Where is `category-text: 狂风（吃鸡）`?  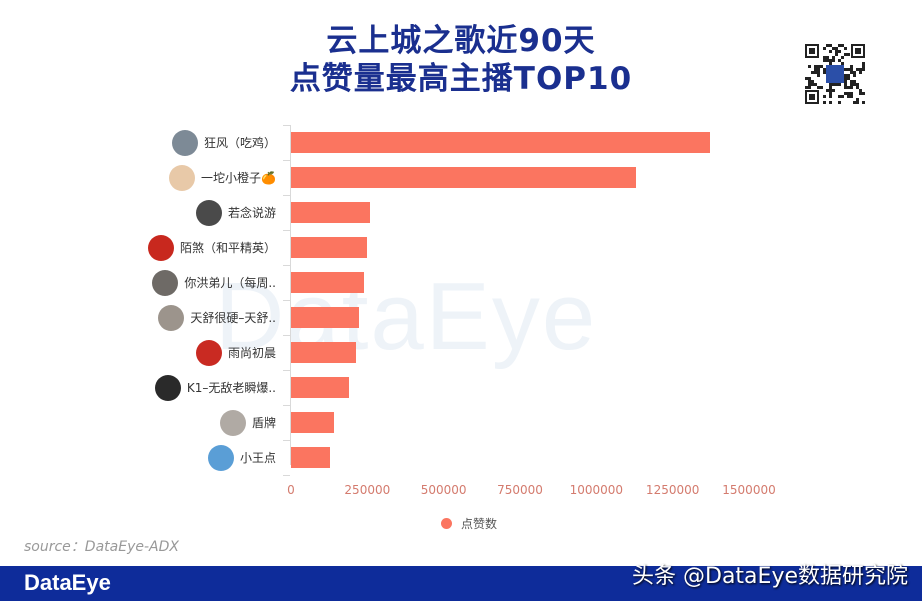
category-text: 狂风（吃鸡） is located at coordinates (239, 143).